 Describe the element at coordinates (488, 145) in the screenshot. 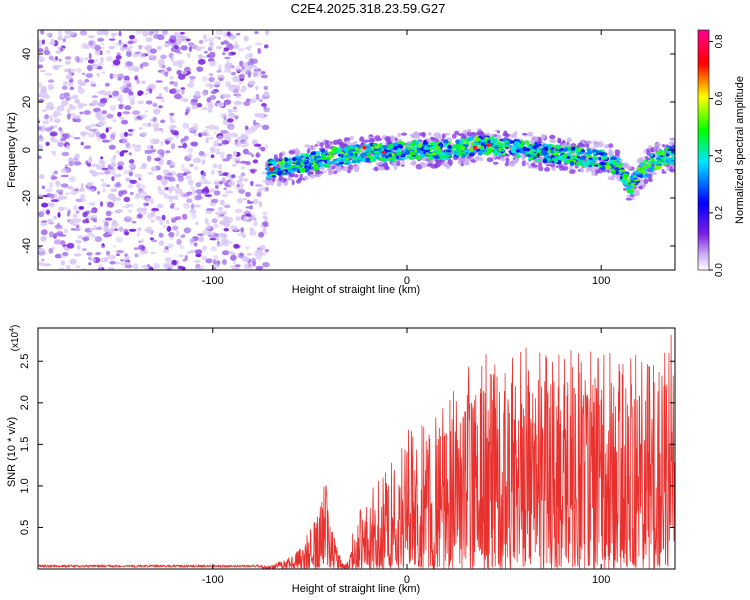

I see `signal-hotspot` at that location.